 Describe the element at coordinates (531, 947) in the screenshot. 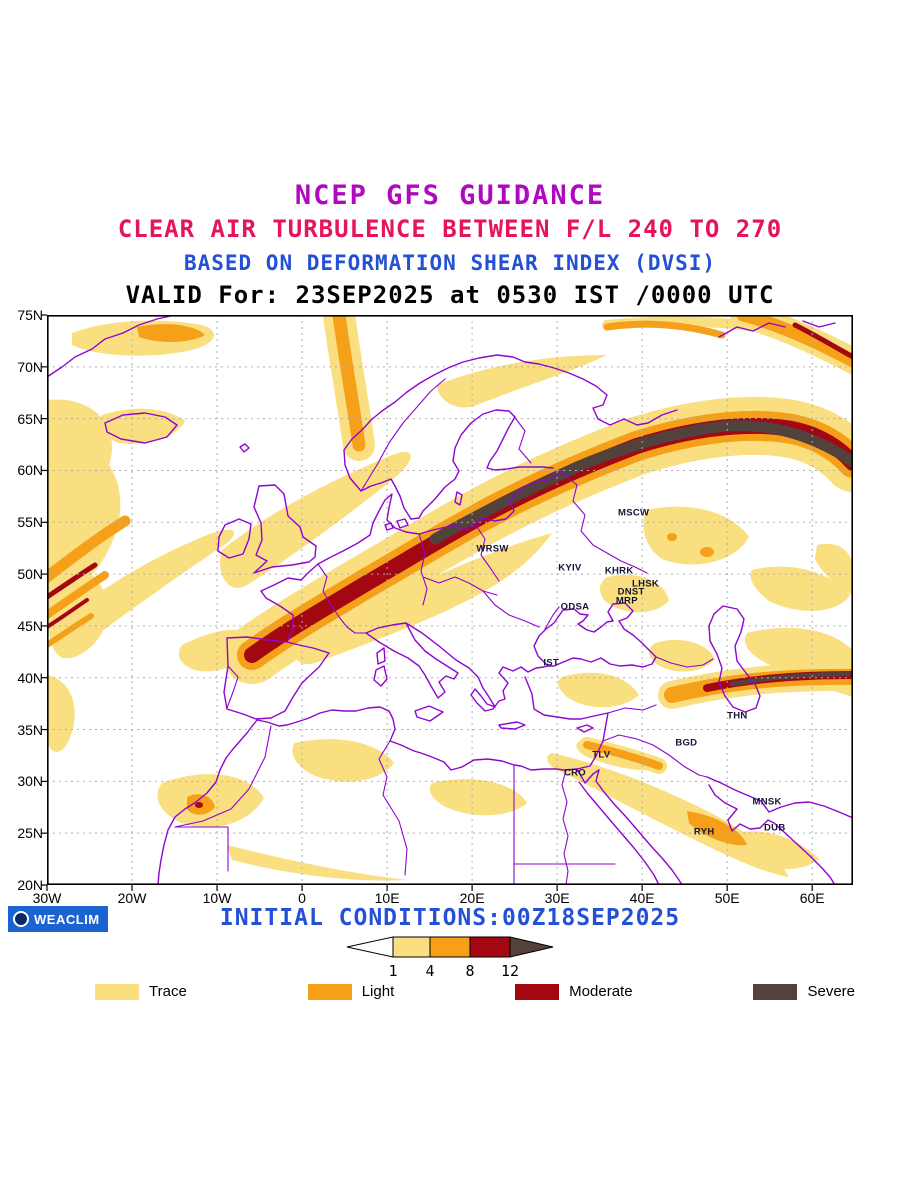

I see `scale-arrow-right-severe` at that location.